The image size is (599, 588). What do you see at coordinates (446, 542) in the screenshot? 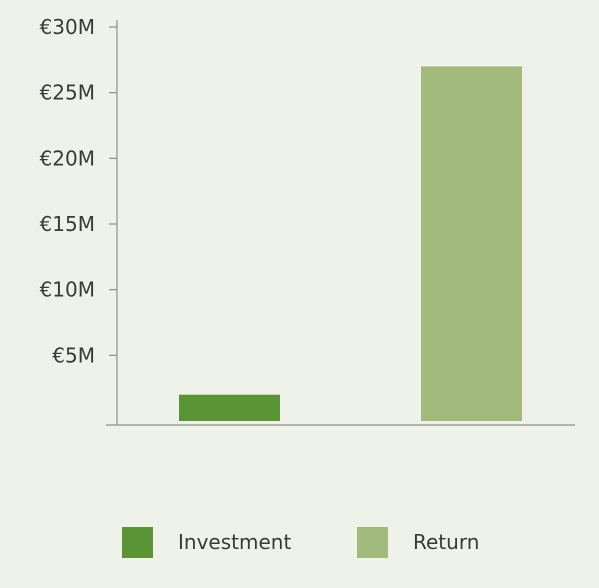
I see `legend-label-return: Return` at bounding box center [446, 542].